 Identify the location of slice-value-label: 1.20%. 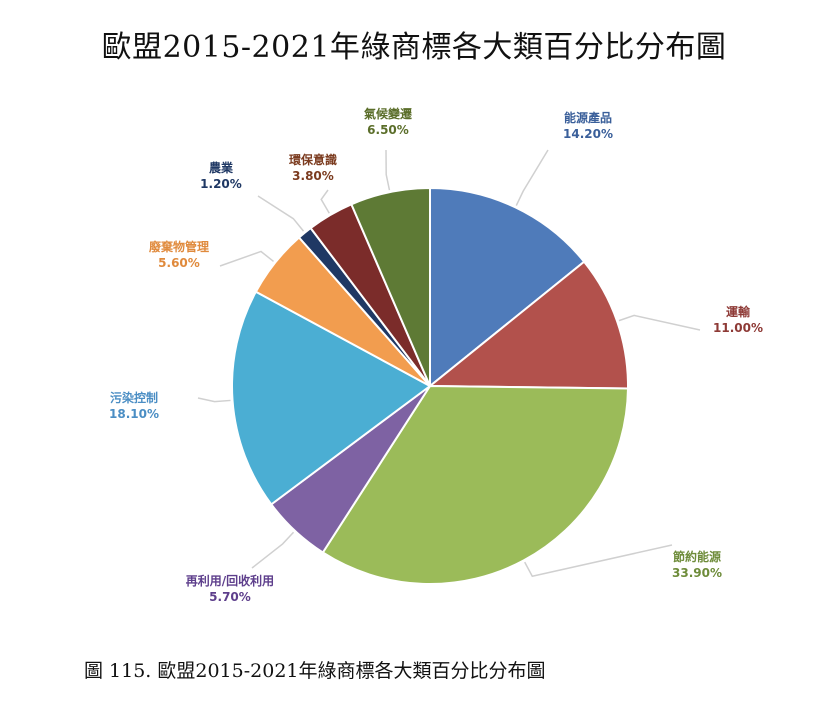
(221, 184).